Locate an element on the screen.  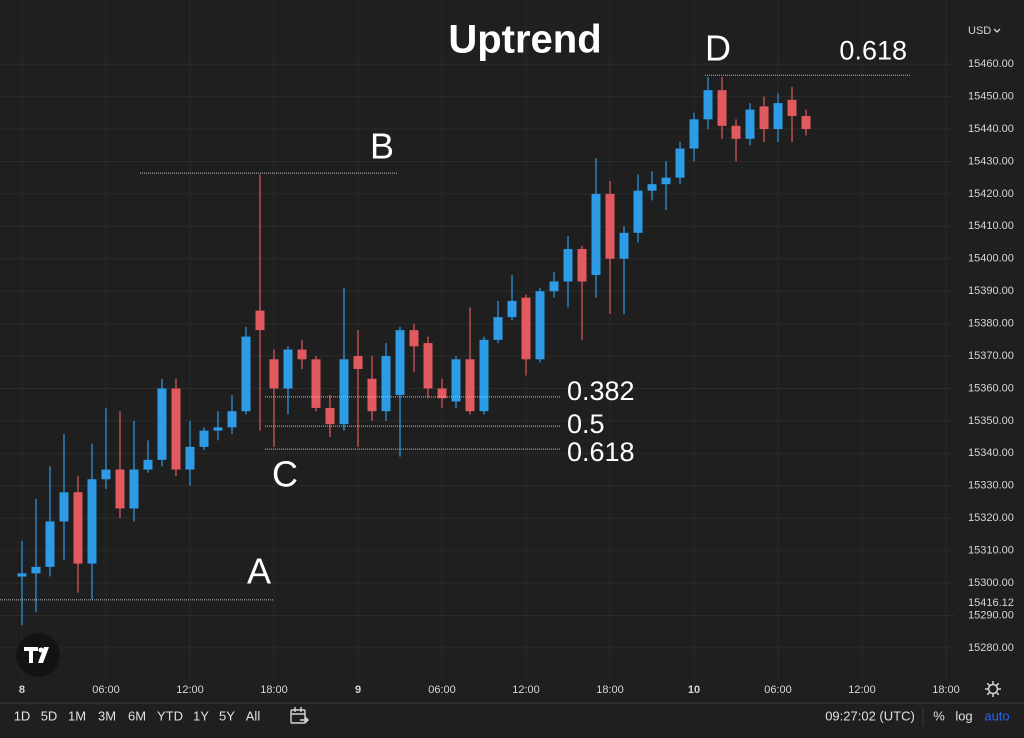
point-label: B is located at coordinates (382, 146).